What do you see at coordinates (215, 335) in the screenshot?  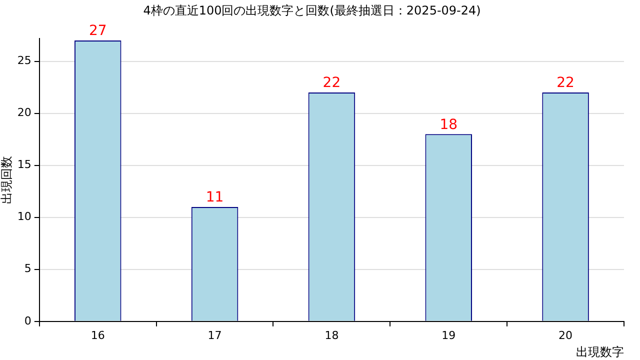 I see `x-tick-label: 17` at bounding box center [215, 335].